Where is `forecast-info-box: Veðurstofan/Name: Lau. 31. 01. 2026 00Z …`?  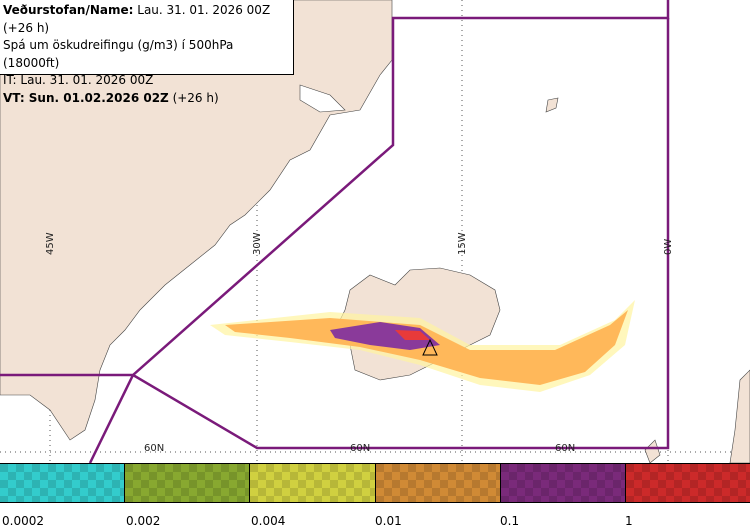
forecast-info-box: Veðurstofan/Name: Lau. 31. 01. 2026 00Z … is located at coordinates (147, 52).